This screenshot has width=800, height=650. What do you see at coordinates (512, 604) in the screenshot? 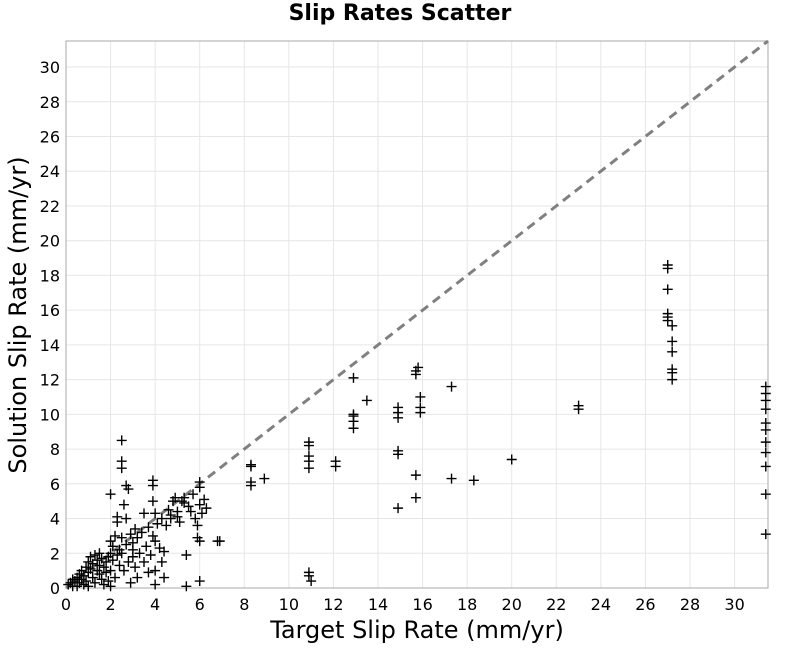
I see `x-tick-label: 20` at bounding box center [512, 604].